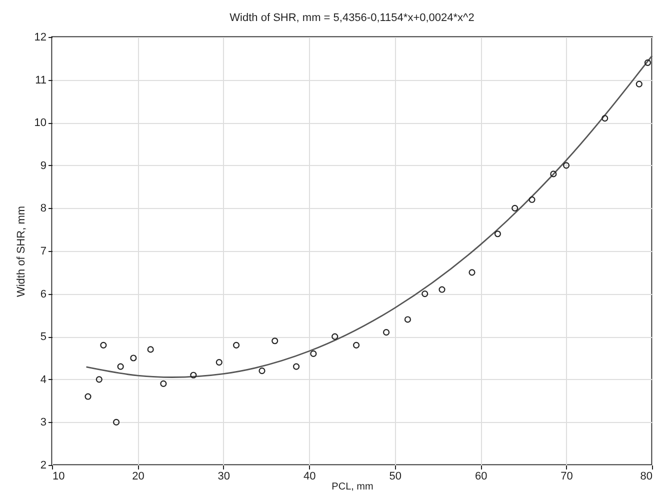 The width and height of the screenshot is (659, 495). I want to click on y-axis-title: Width of SHR, mm, so click(21, 252).